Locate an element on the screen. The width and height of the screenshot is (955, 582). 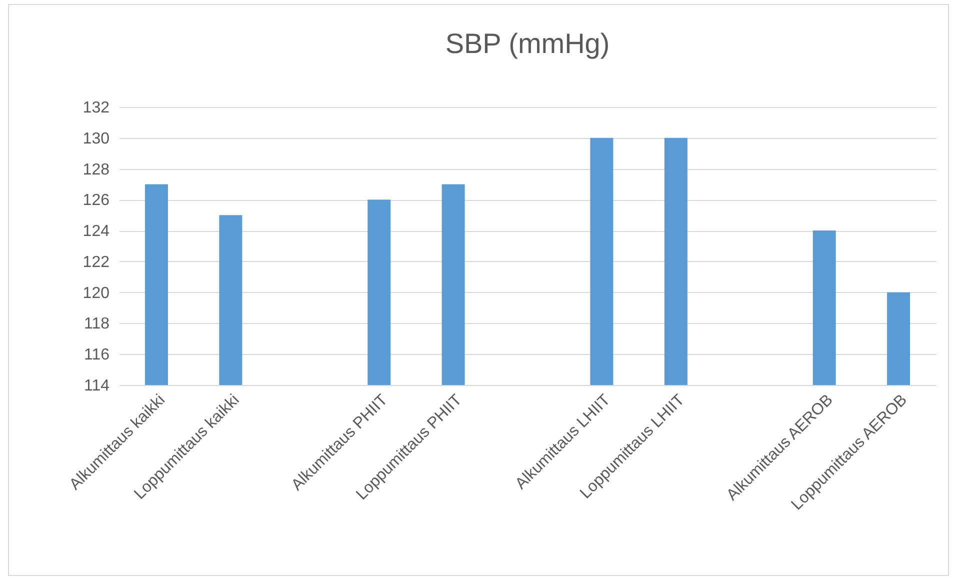
y-tick-label: 124 is located at coordinates (96, 231).